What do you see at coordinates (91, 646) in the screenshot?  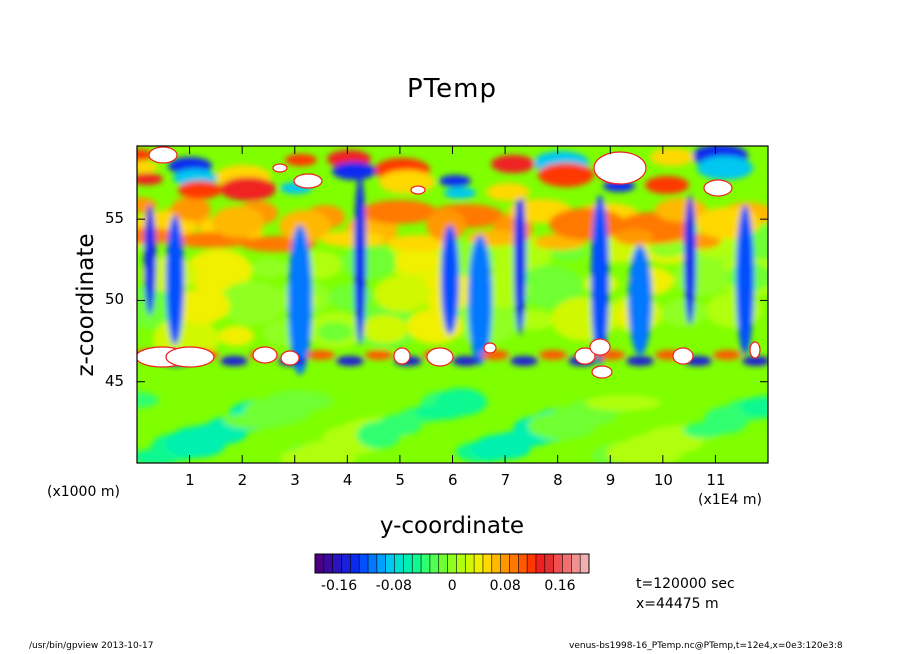 I see `footer-left: /usr/bin/gpview 2013-10-17` at bounding box center [91, 646].